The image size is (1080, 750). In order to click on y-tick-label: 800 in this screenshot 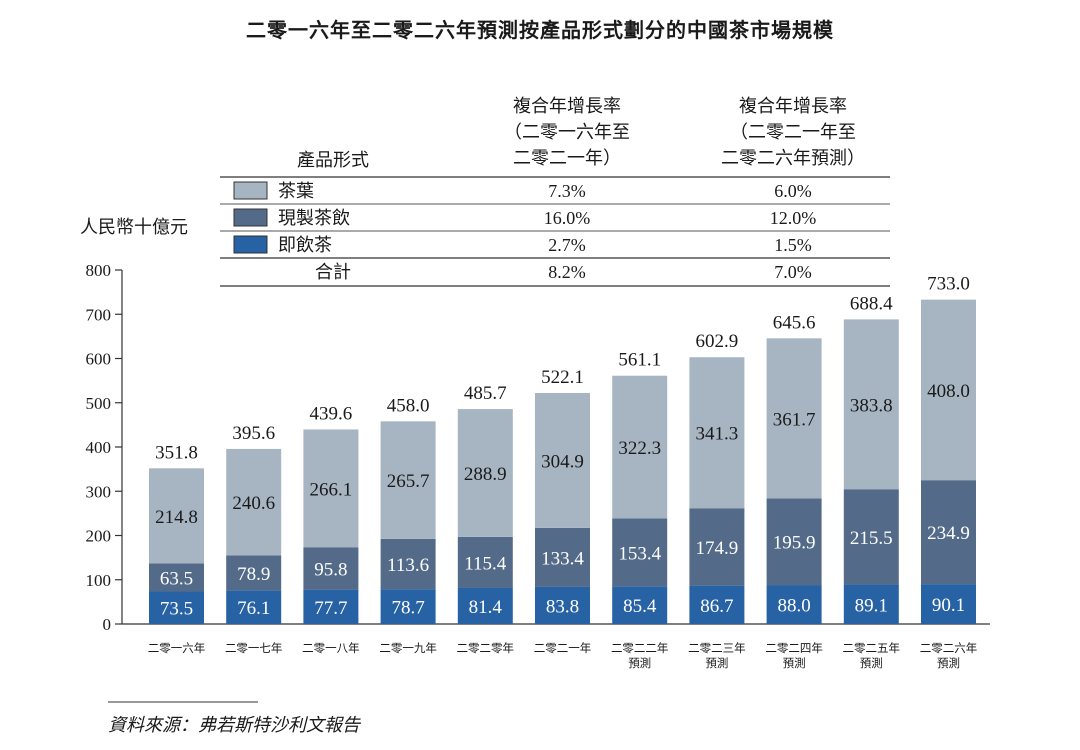, I will do `click(99, 270)`.